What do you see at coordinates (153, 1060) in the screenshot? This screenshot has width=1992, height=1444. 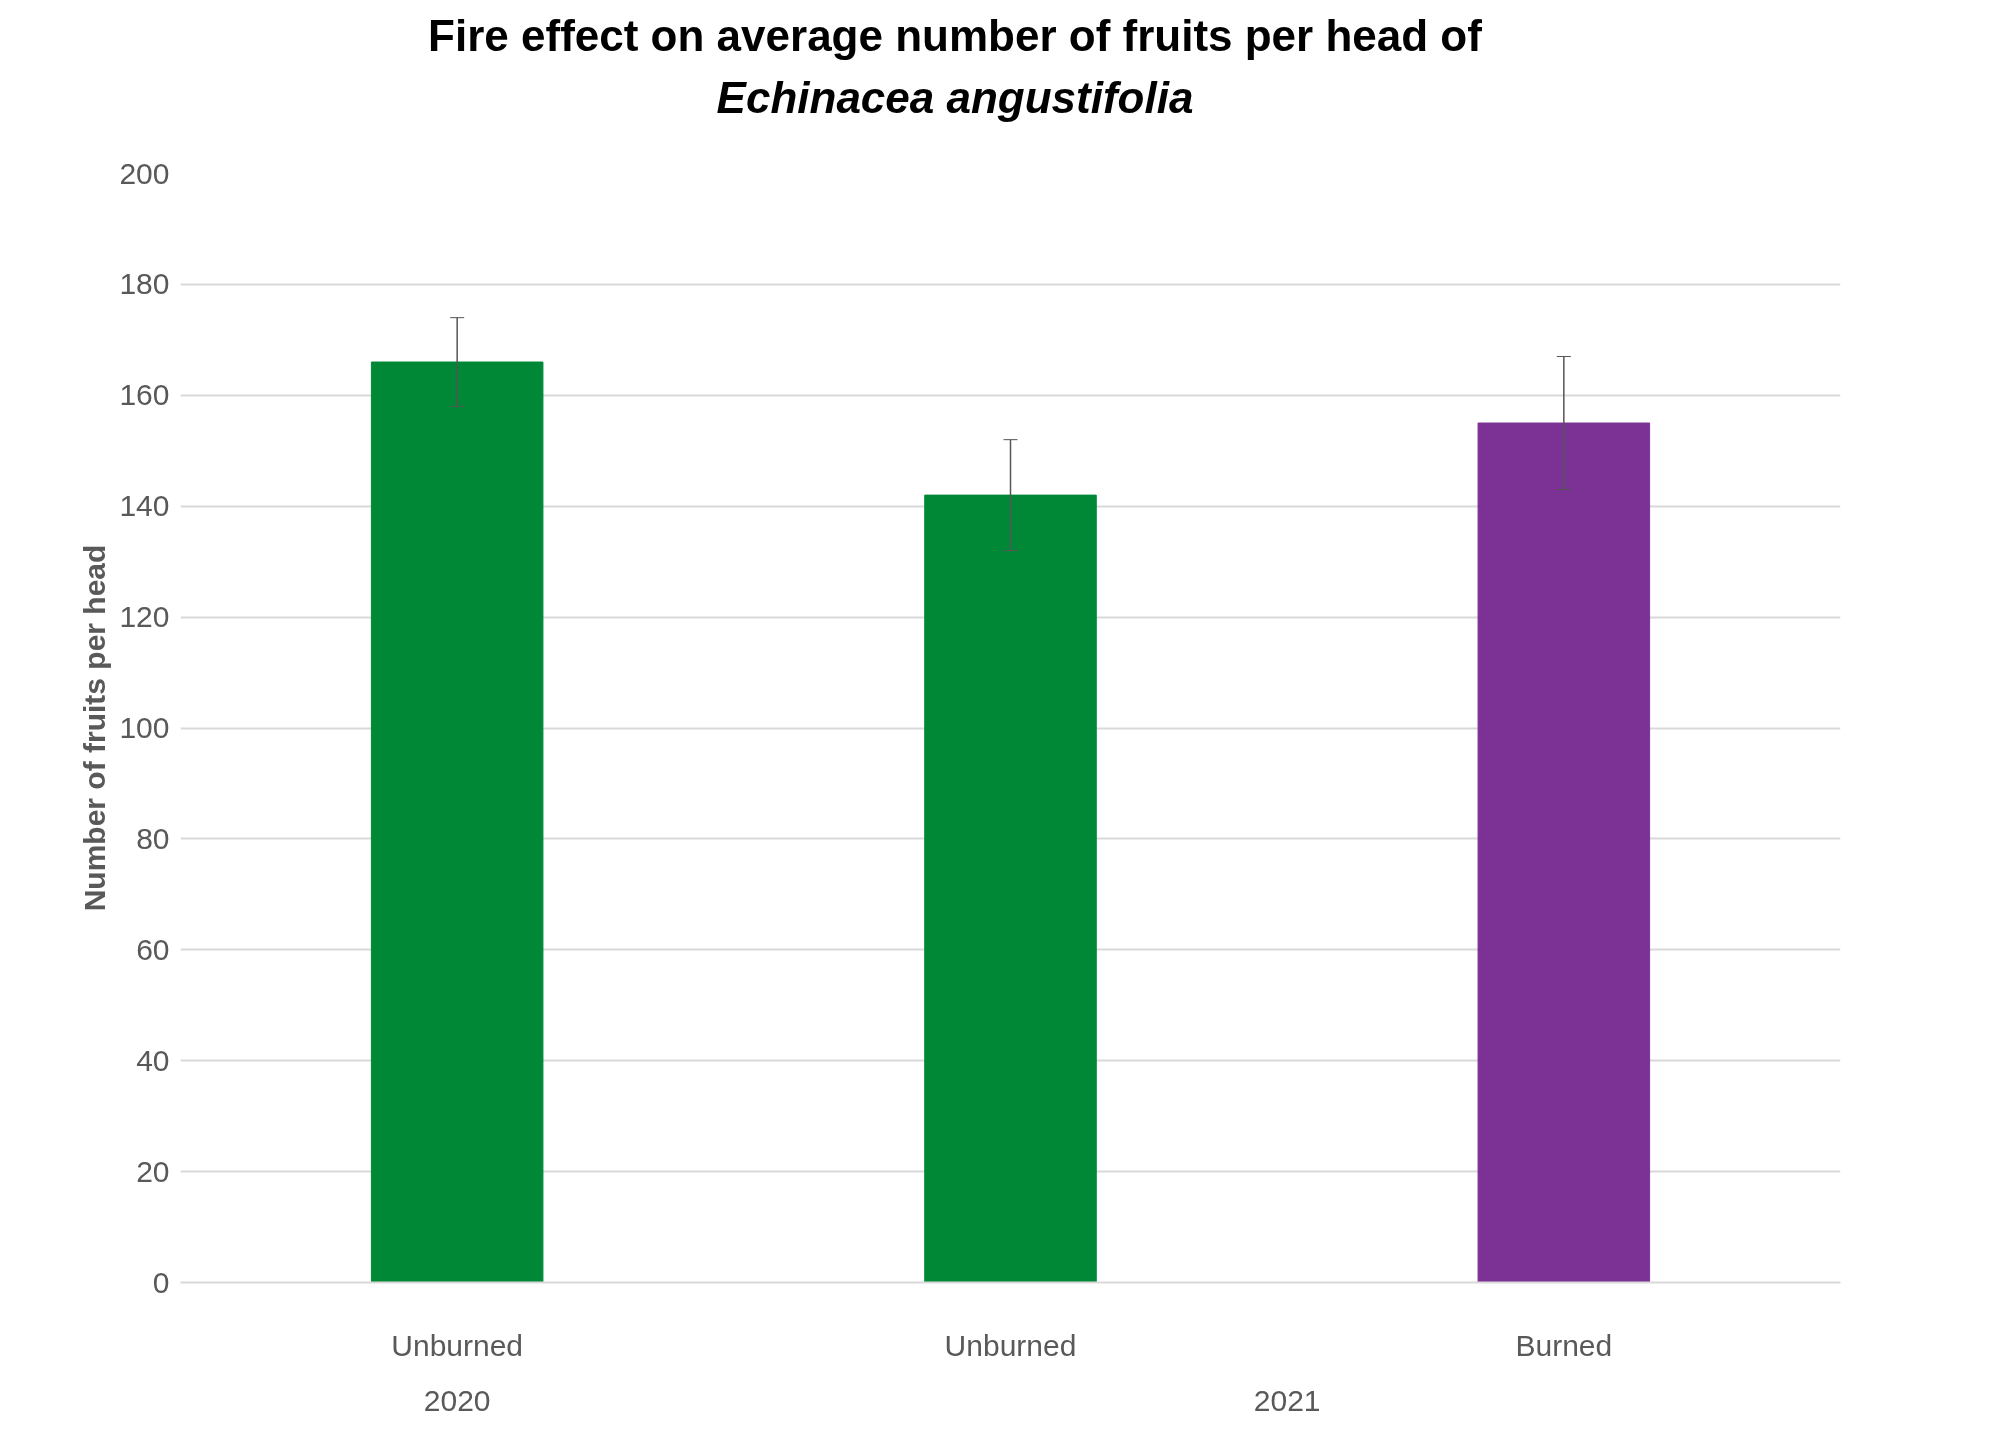 I see `y-tick-label: 40` at bounding box center [153, 1060].